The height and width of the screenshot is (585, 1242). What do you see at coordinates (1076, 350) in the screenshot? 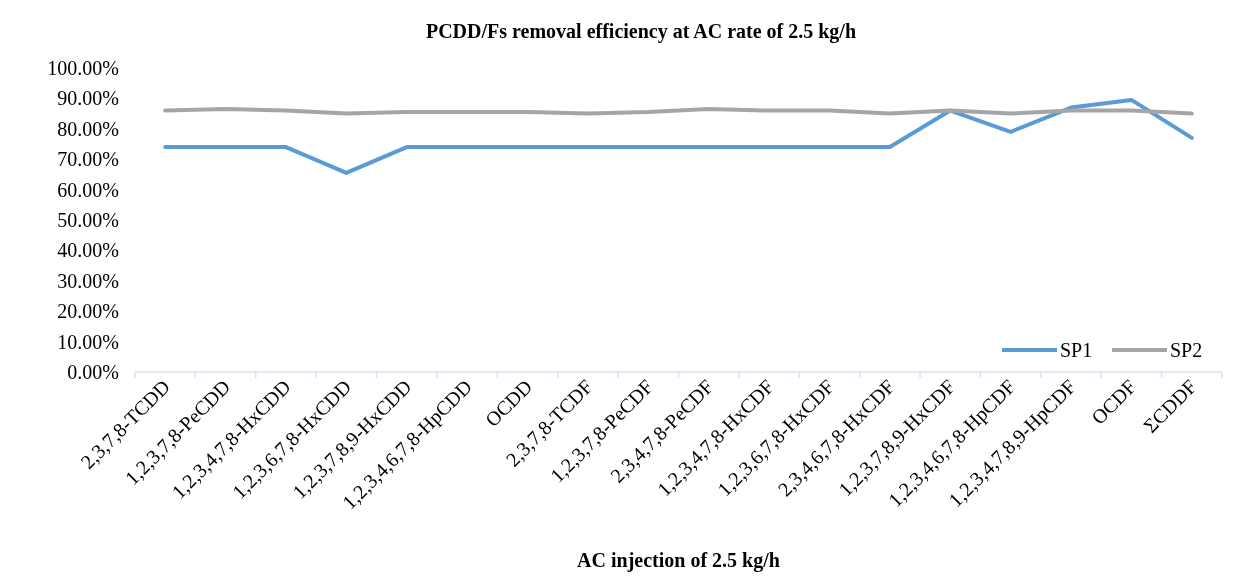
I see `legend-label: SP1` at bounding box center [1076, 350].